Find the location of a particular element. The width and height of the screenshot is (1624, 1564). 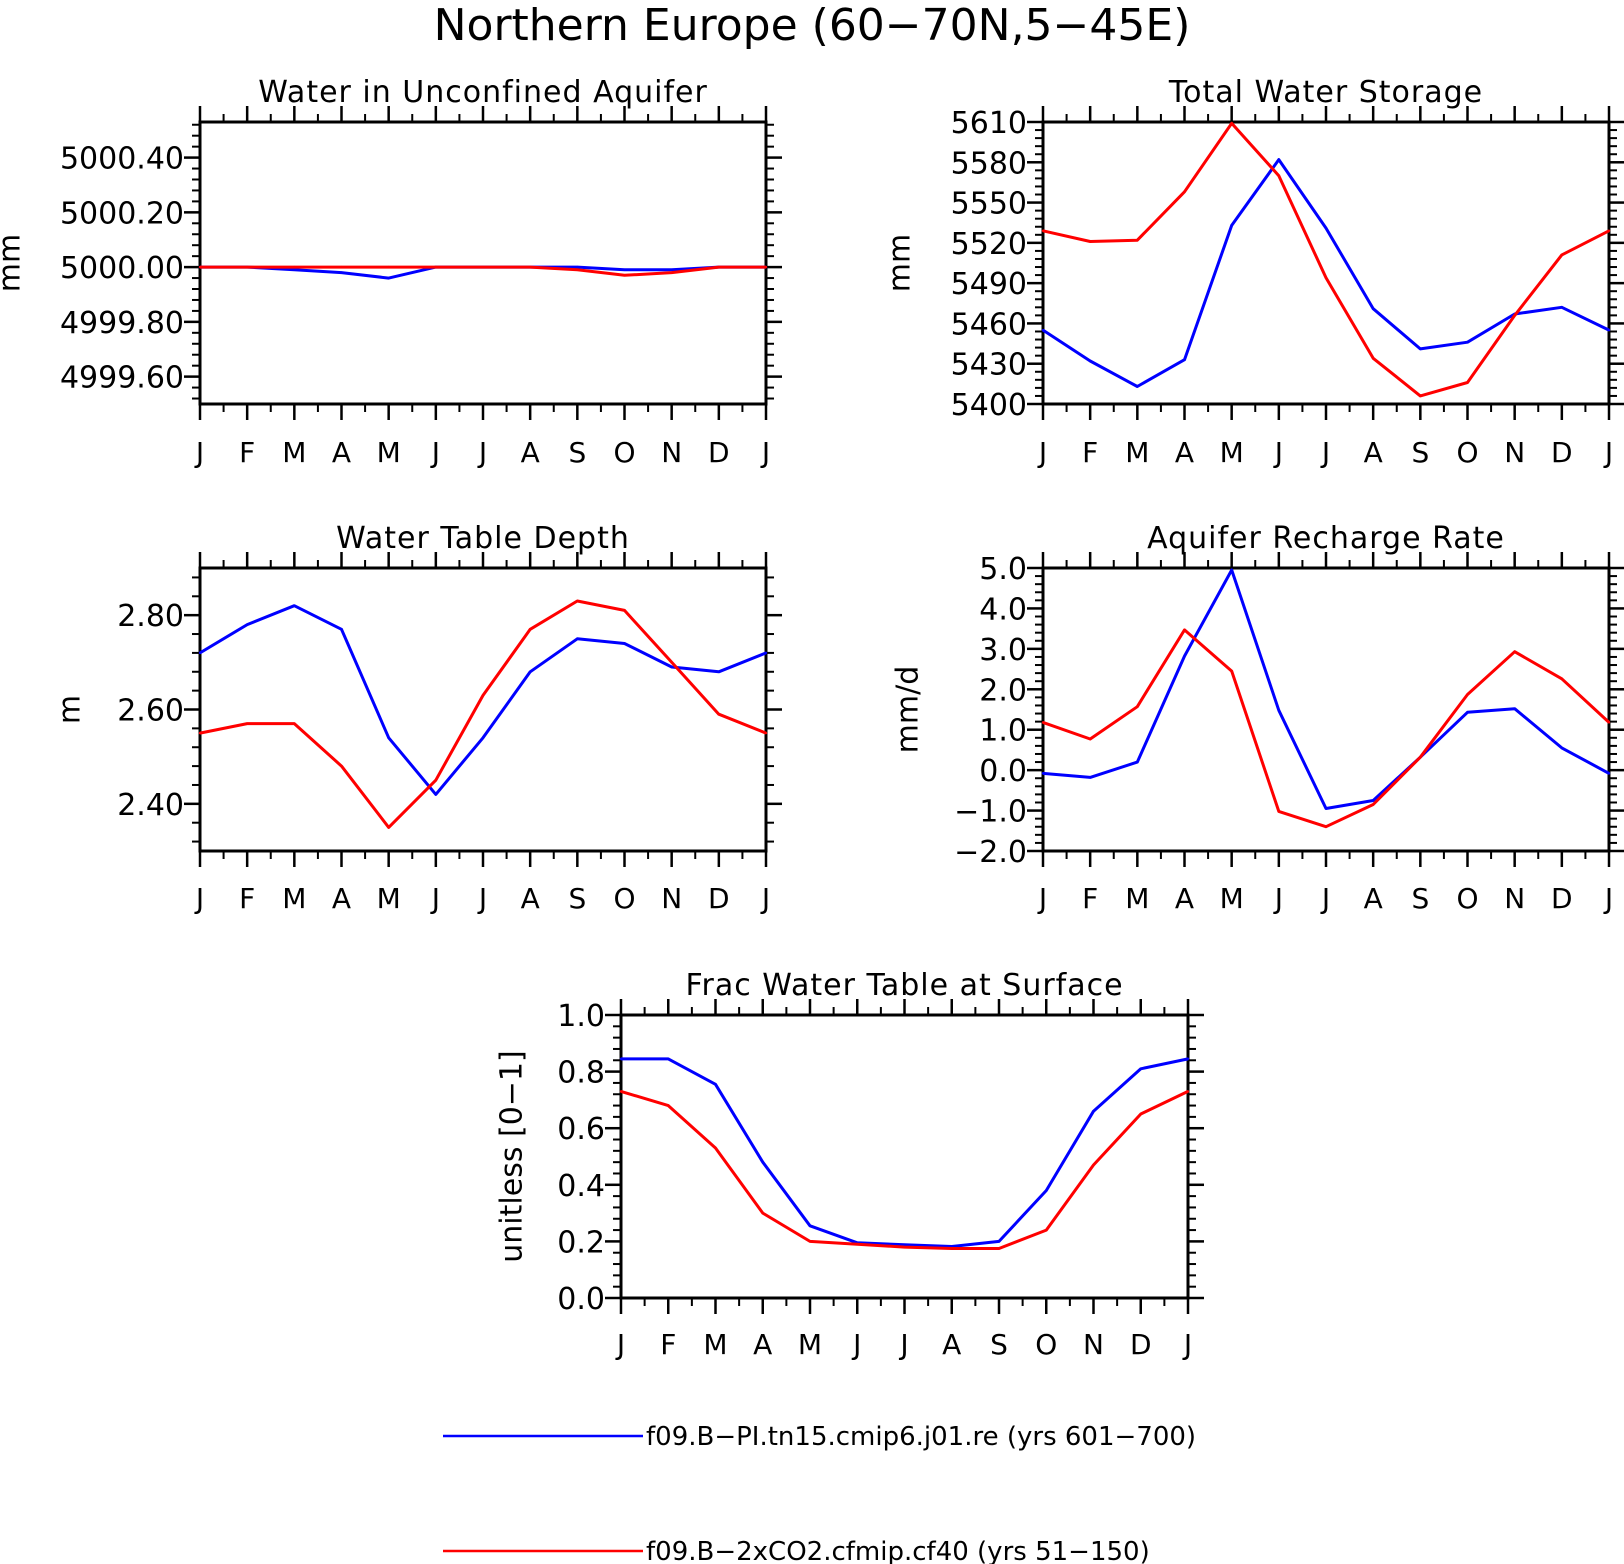

y-tick-label: 5000.20 is located at coordinates (122, 213).